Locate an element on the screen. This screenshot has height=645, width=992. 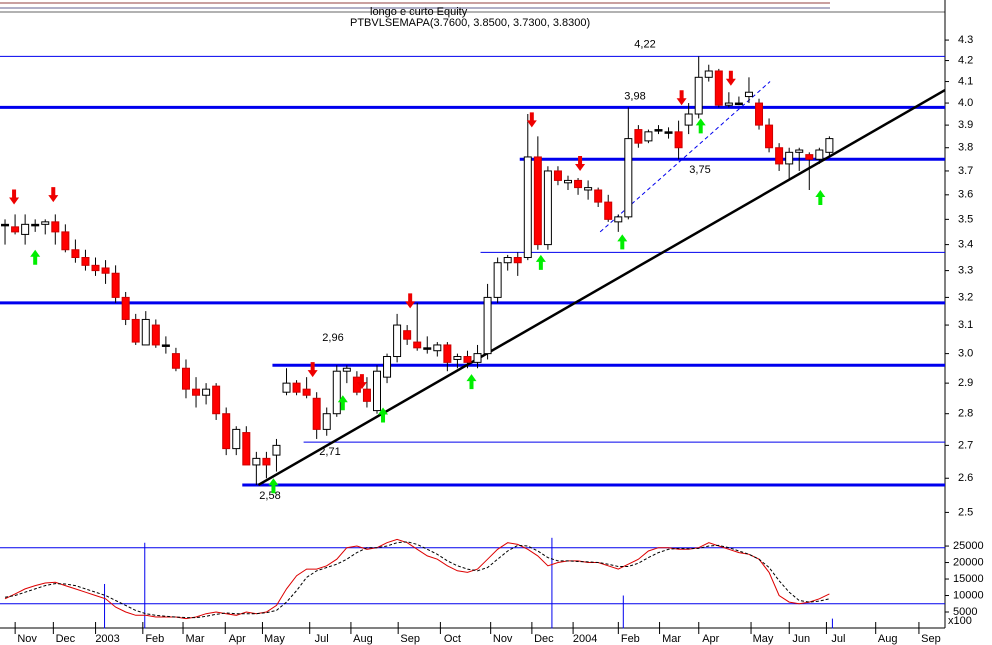
y-tick-label: 3.3 is located at coordinates (965, 271).